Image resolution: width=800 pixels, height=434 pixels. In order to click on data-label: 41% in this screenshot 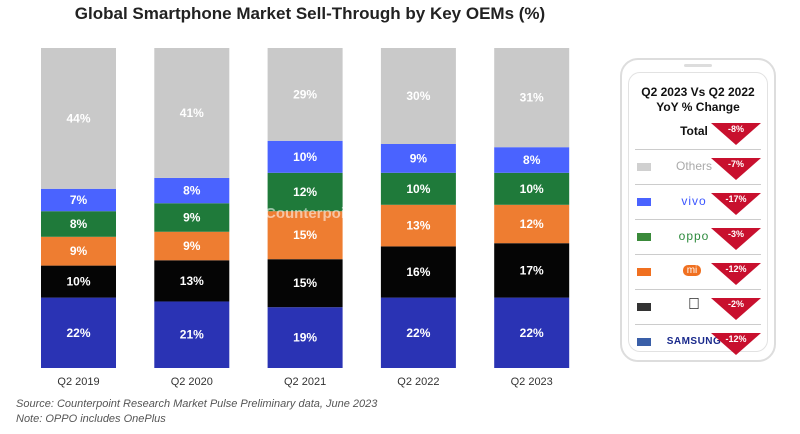, I will do `click(192, 113)`.